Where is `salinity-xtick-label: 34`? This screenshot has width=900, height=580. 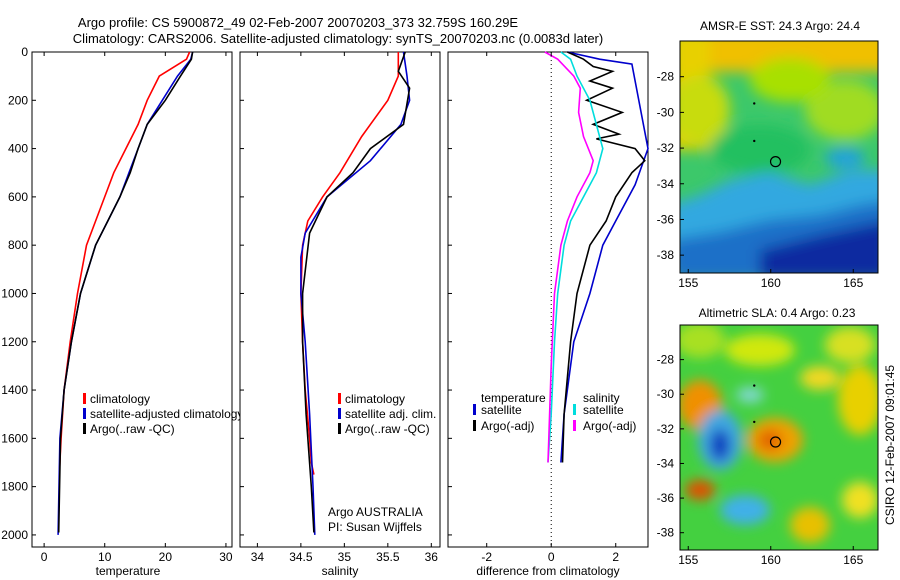 salinity-xtick-label: 34 is located at coordinates (258, 557).